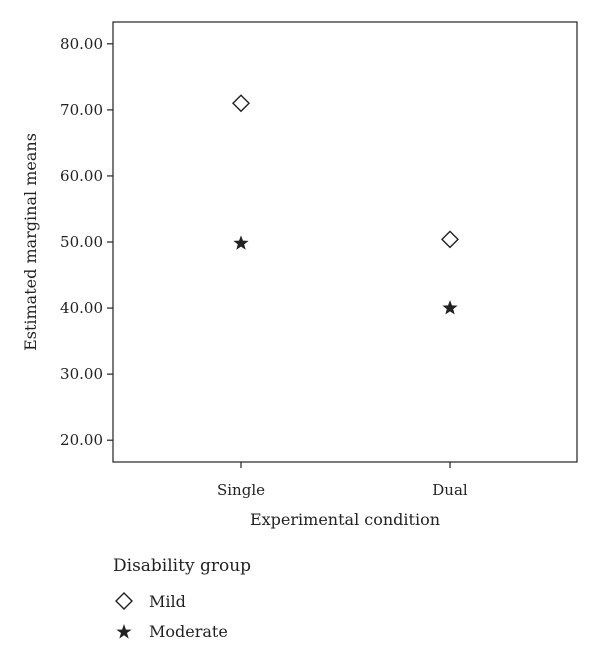 The width and height of the screenshot is (600, 658). Describe the element at coordinates (450, 307) in the screenshot. I see `point-moderate-dual` at that location.